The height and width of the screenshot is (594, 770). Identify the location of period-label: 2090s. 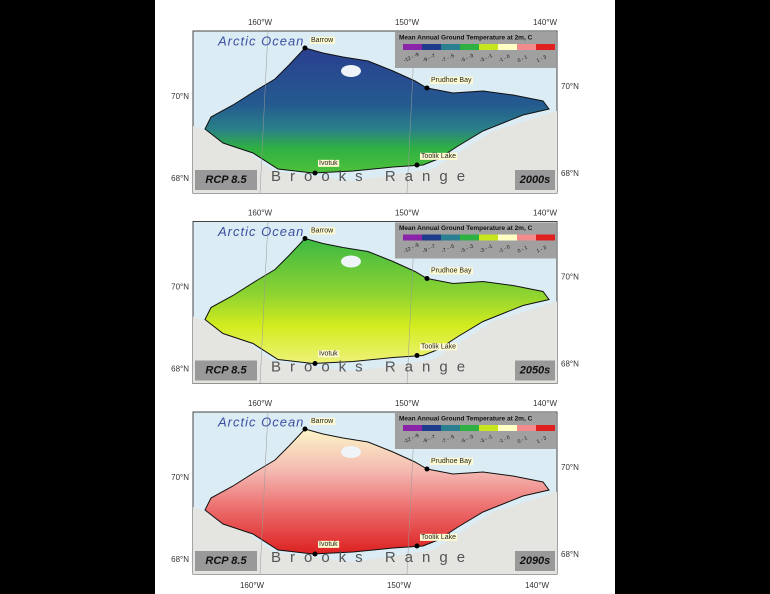
(535, 561).